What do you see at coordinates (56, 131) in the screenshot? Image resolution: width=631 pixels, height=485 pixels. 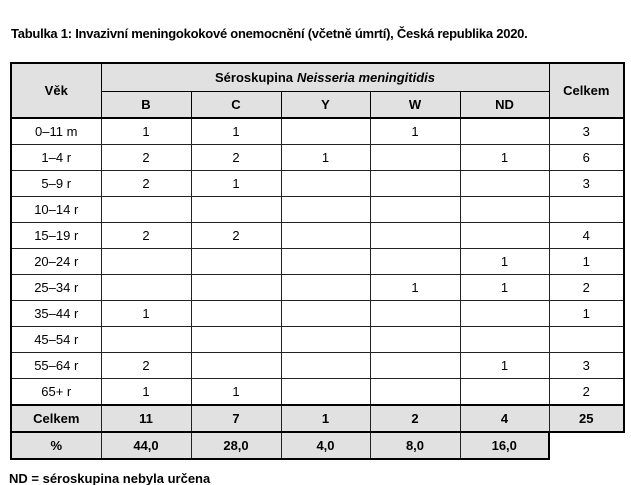 I see `age-cell: 0–11 m` at bounding box center [56, 131].